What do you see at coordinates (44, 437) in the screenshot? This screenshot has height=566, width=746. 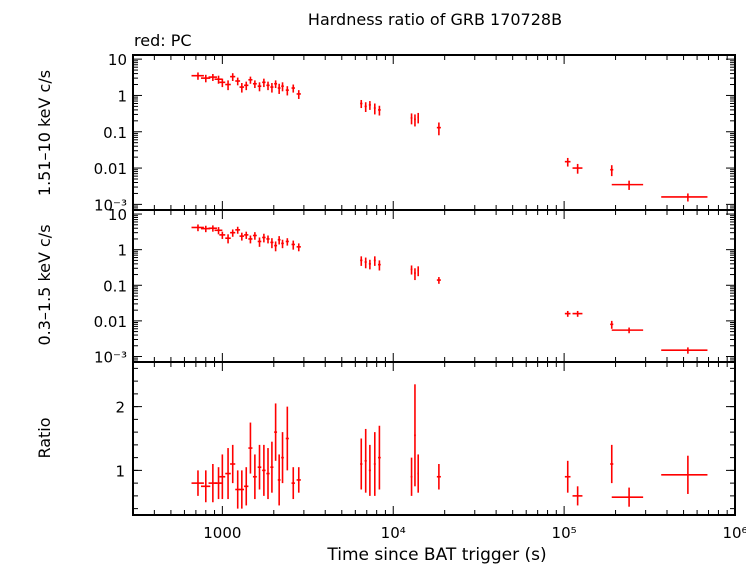 I see `y-axis-label-ratio: Ratio` at bounding box center [44, 437].